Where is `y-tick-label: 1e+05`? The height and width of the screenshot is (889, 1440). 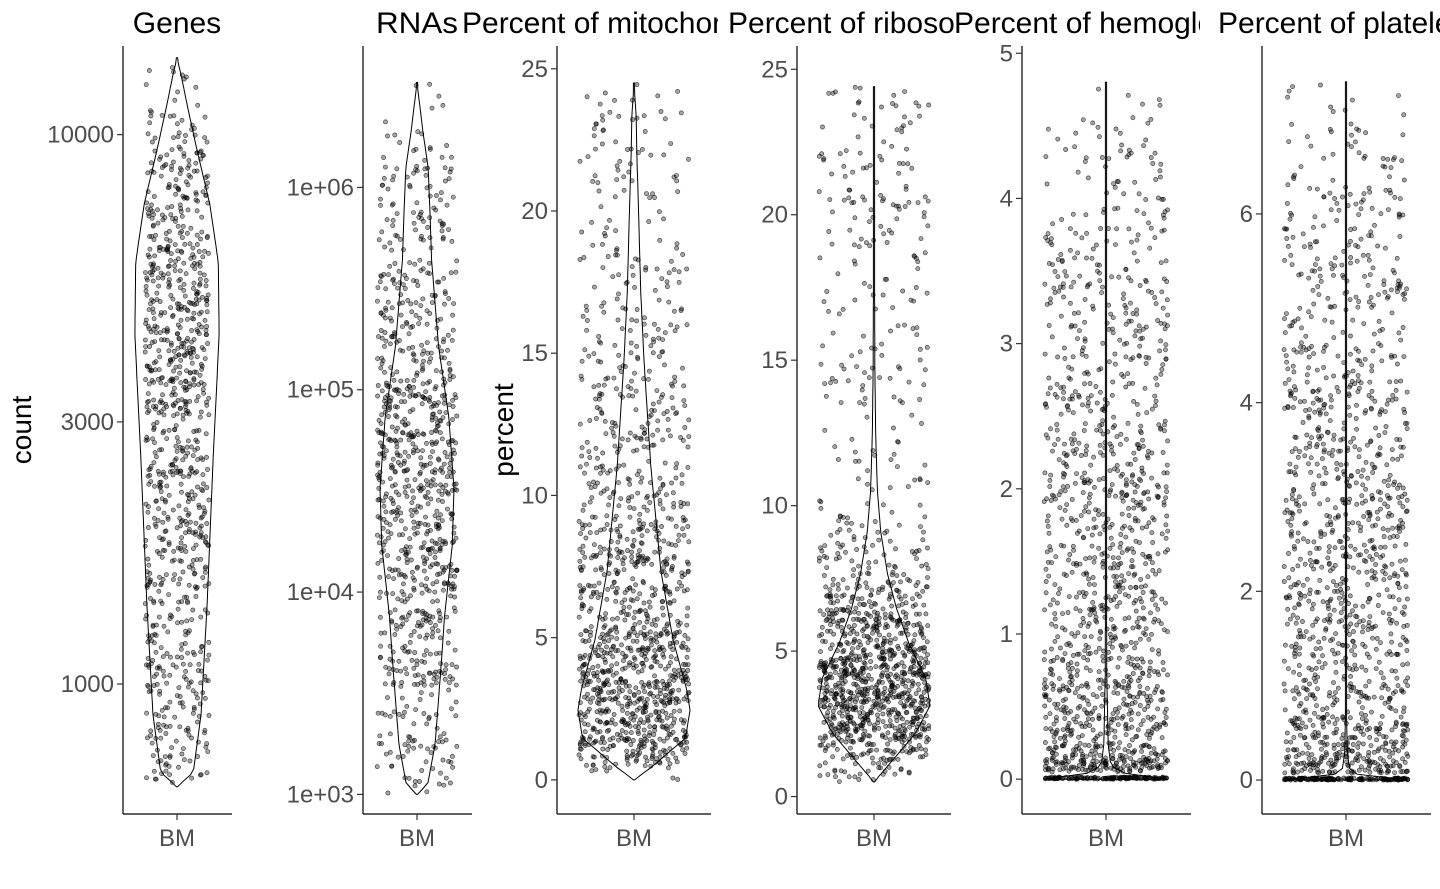 y-tick-label: 1e+05 is located at coordinates (320, 390).